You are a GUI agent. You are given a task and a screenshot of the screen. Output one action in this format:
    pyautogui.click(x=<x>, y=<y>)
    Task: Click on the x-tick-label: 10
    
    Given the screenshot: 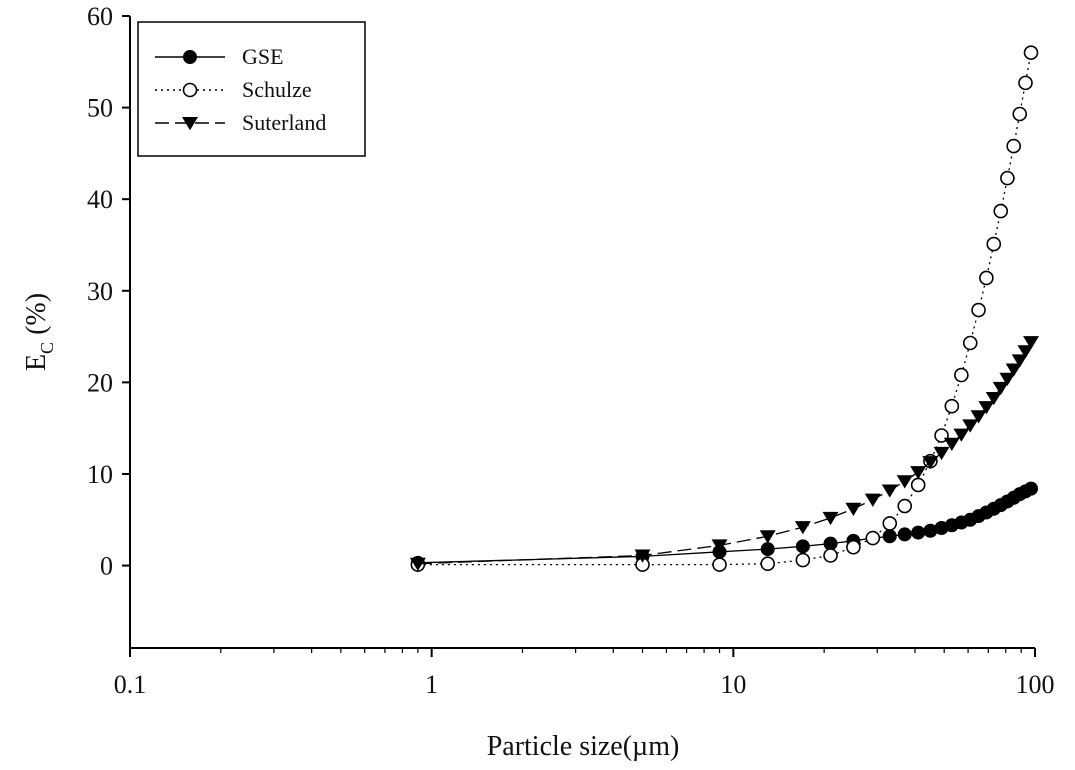 What is the action you would take?
    pyautogui.click(x=733, y=684)
    